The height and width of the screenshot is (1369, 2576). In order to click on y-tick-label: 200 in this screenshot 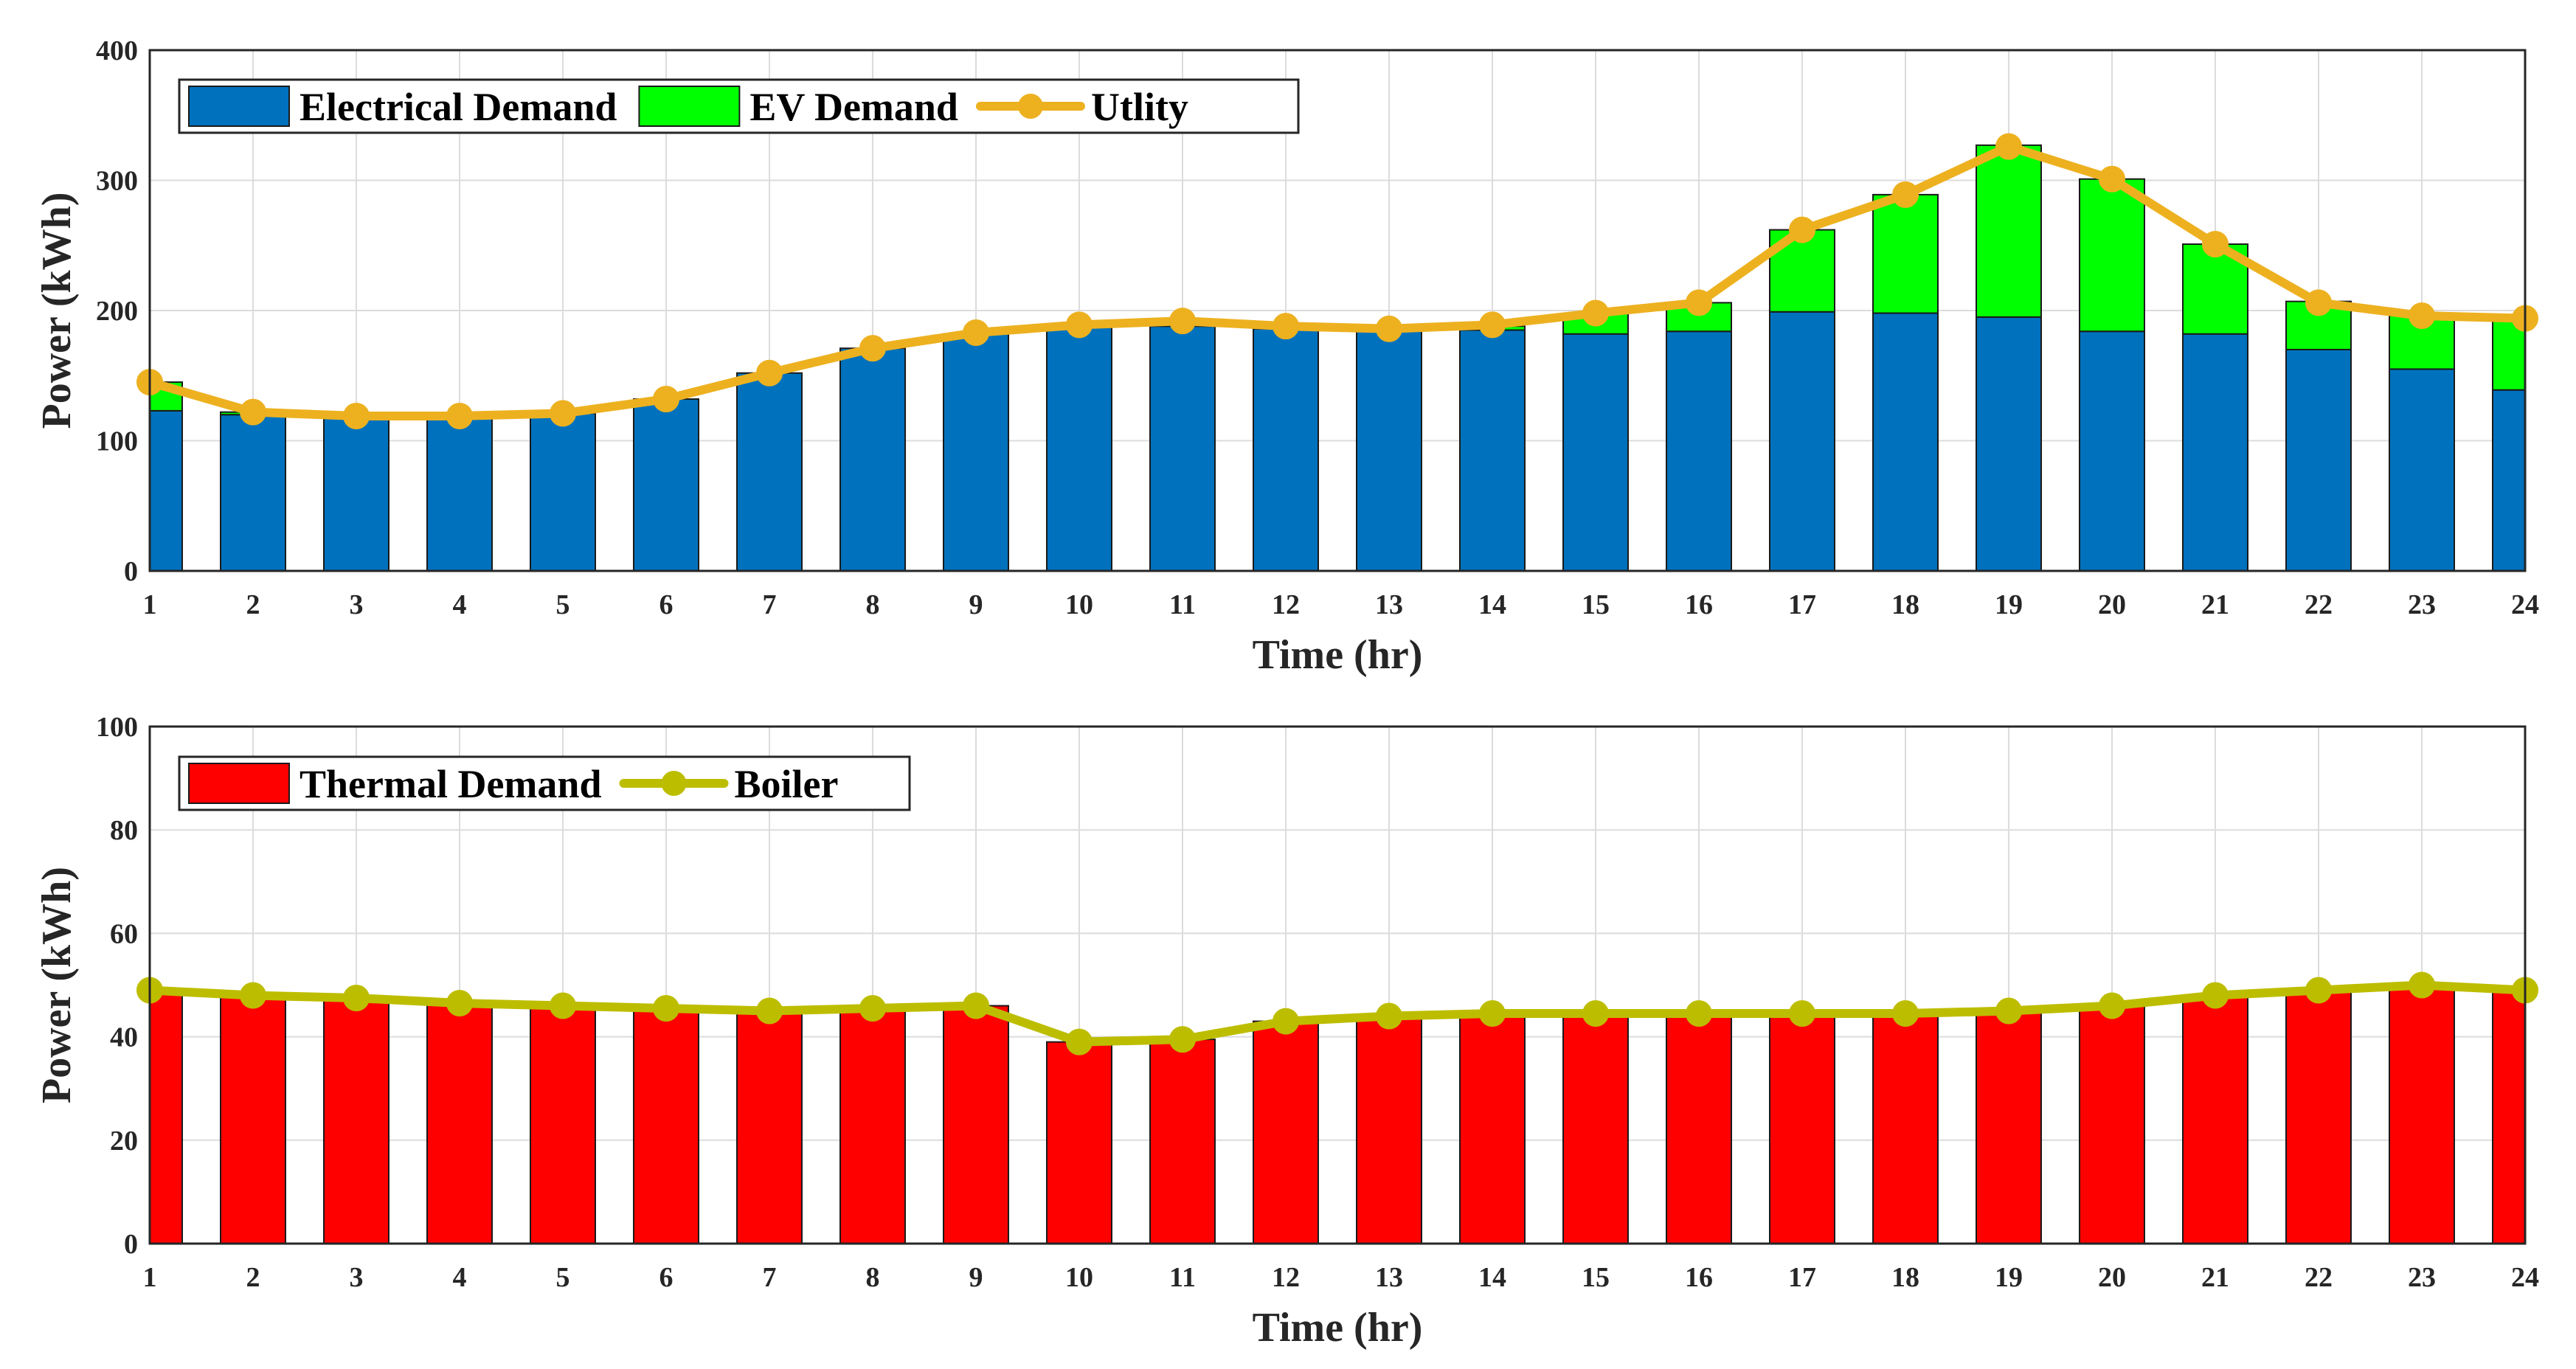, I will do `click(117, 311)`.